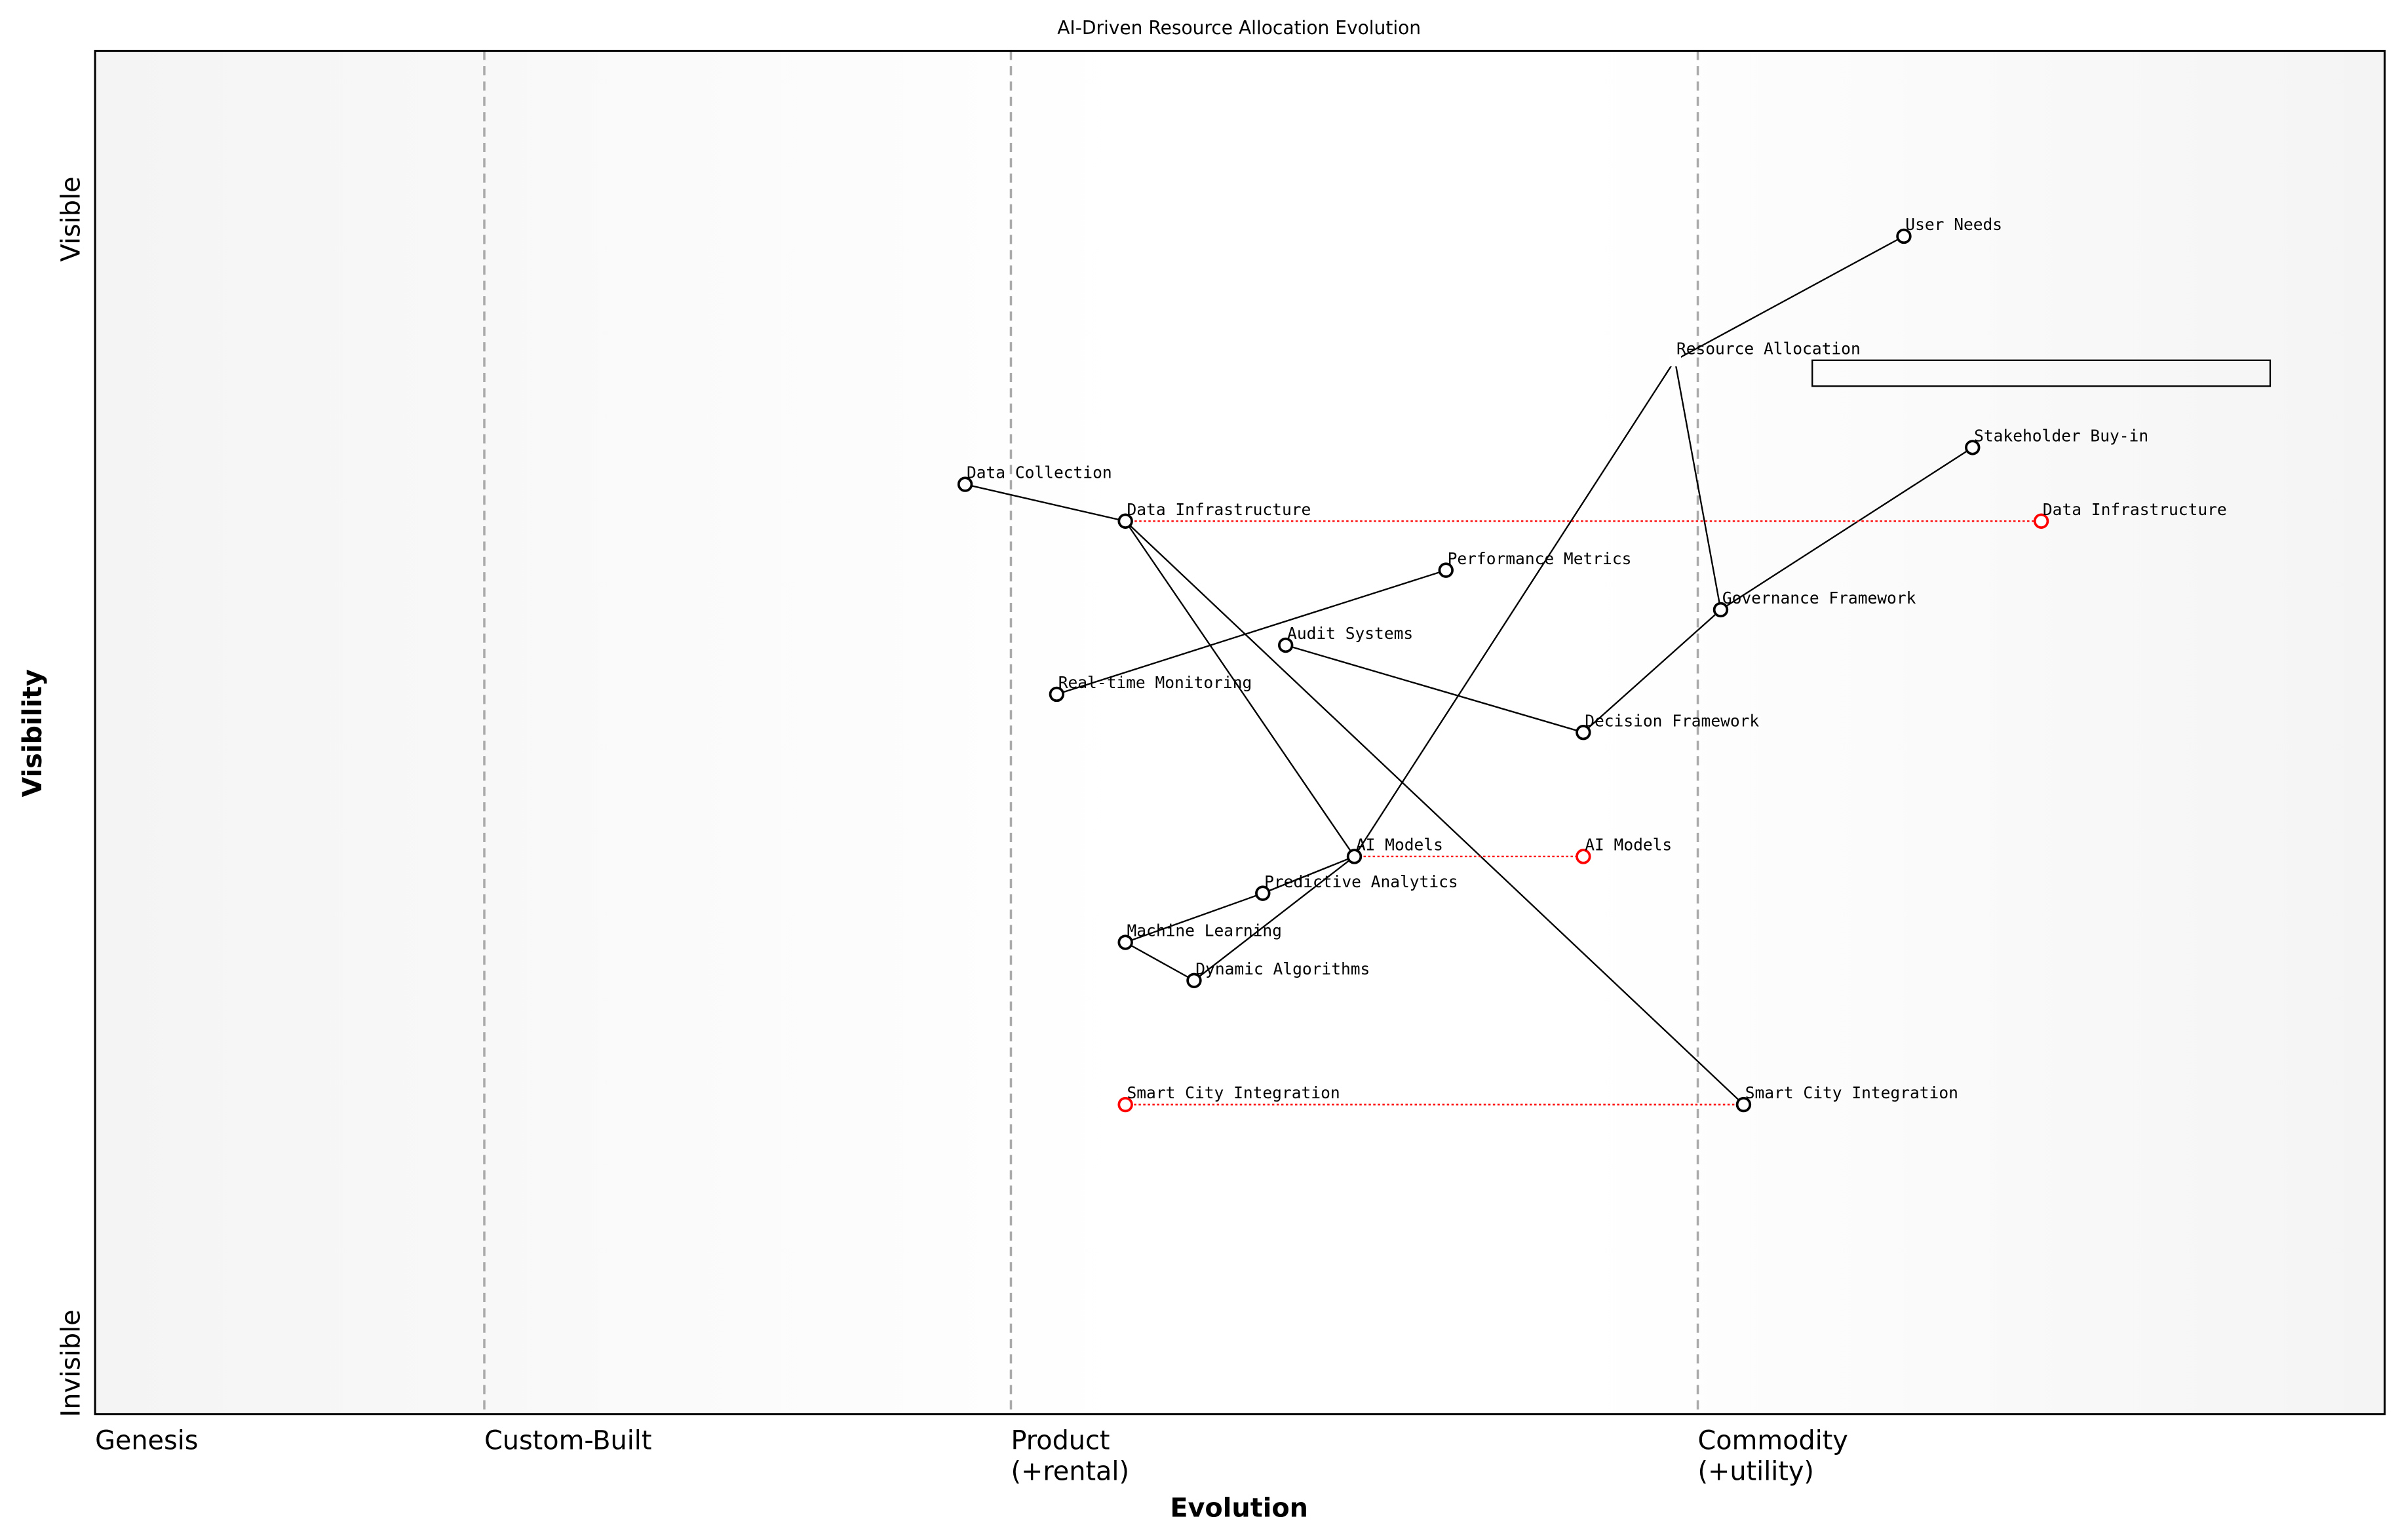 This screenshot has width=2400, height=1540. What do you see at coordinates (2135, 509) in the screenshot?
I see `evolved-component-label: Data Infrastructure` at bounding box center [2135, 509].